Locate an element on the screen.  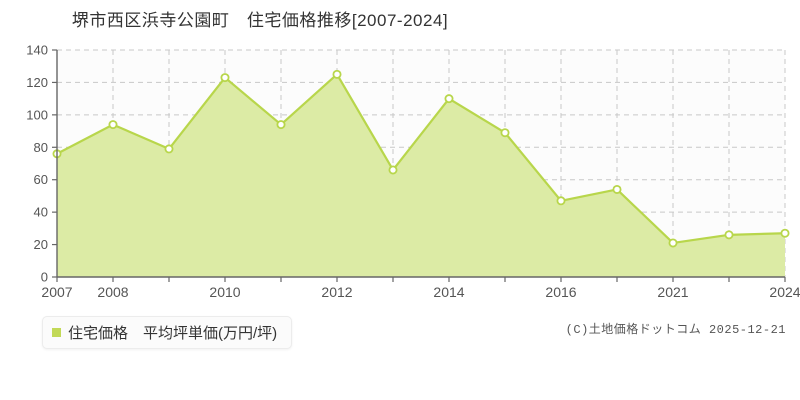
y-axis-tick-labels: 0 20 40 60 80 100 120 140 is located at coordinates (37, 164).